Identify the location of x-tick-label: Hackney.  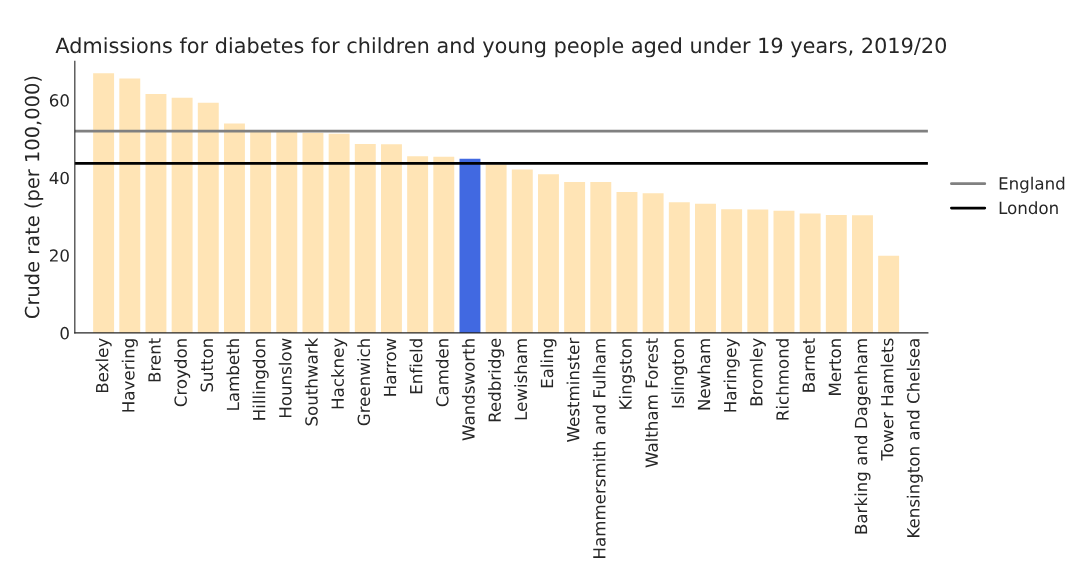
(339, 373).